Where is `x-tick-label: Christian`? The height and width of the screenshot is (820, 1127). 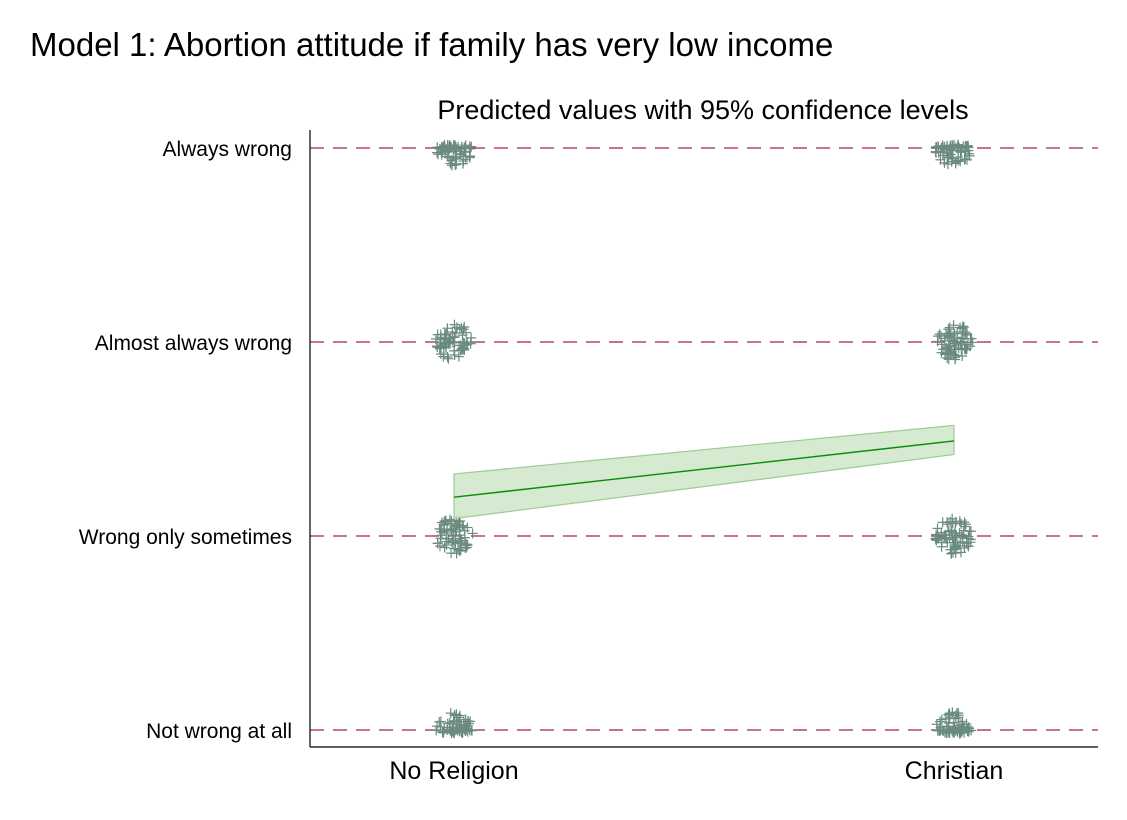 x-tick-label: Christian is located at coordinates (954, 771).